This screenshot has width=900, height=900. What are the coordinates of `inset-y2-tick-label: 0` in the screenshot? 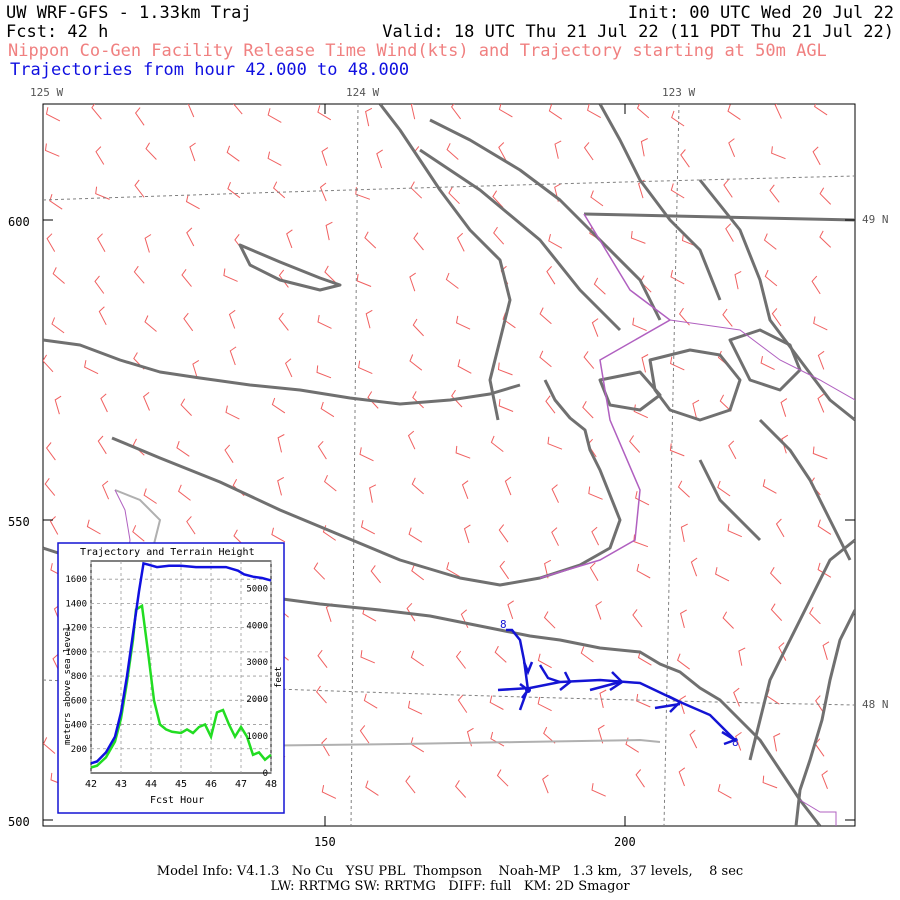 It's located at (265, 774).